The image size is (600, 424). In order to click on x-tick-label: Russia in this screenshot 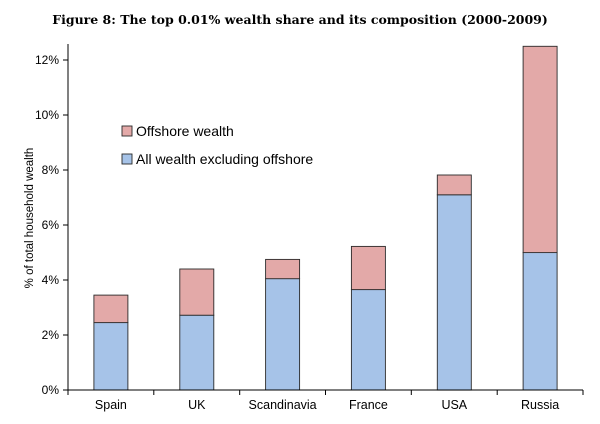, I will do `click(540, 405)`.